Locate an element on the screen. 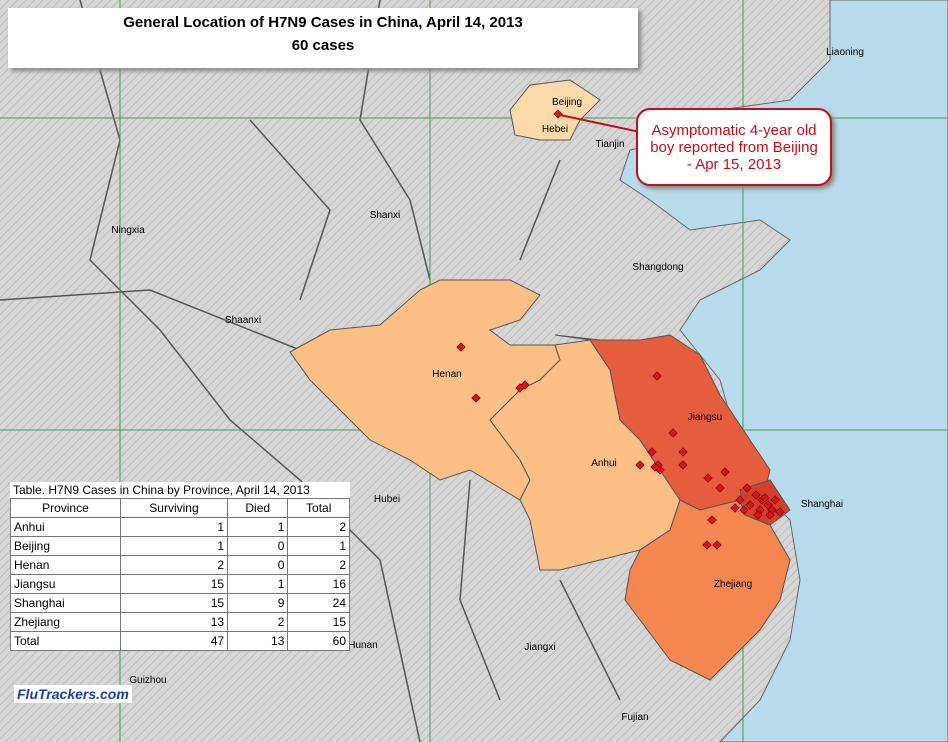 The width and height of the screenshot is (948, 742). map-label: Jiangsu is located at coordinates (705, 417).